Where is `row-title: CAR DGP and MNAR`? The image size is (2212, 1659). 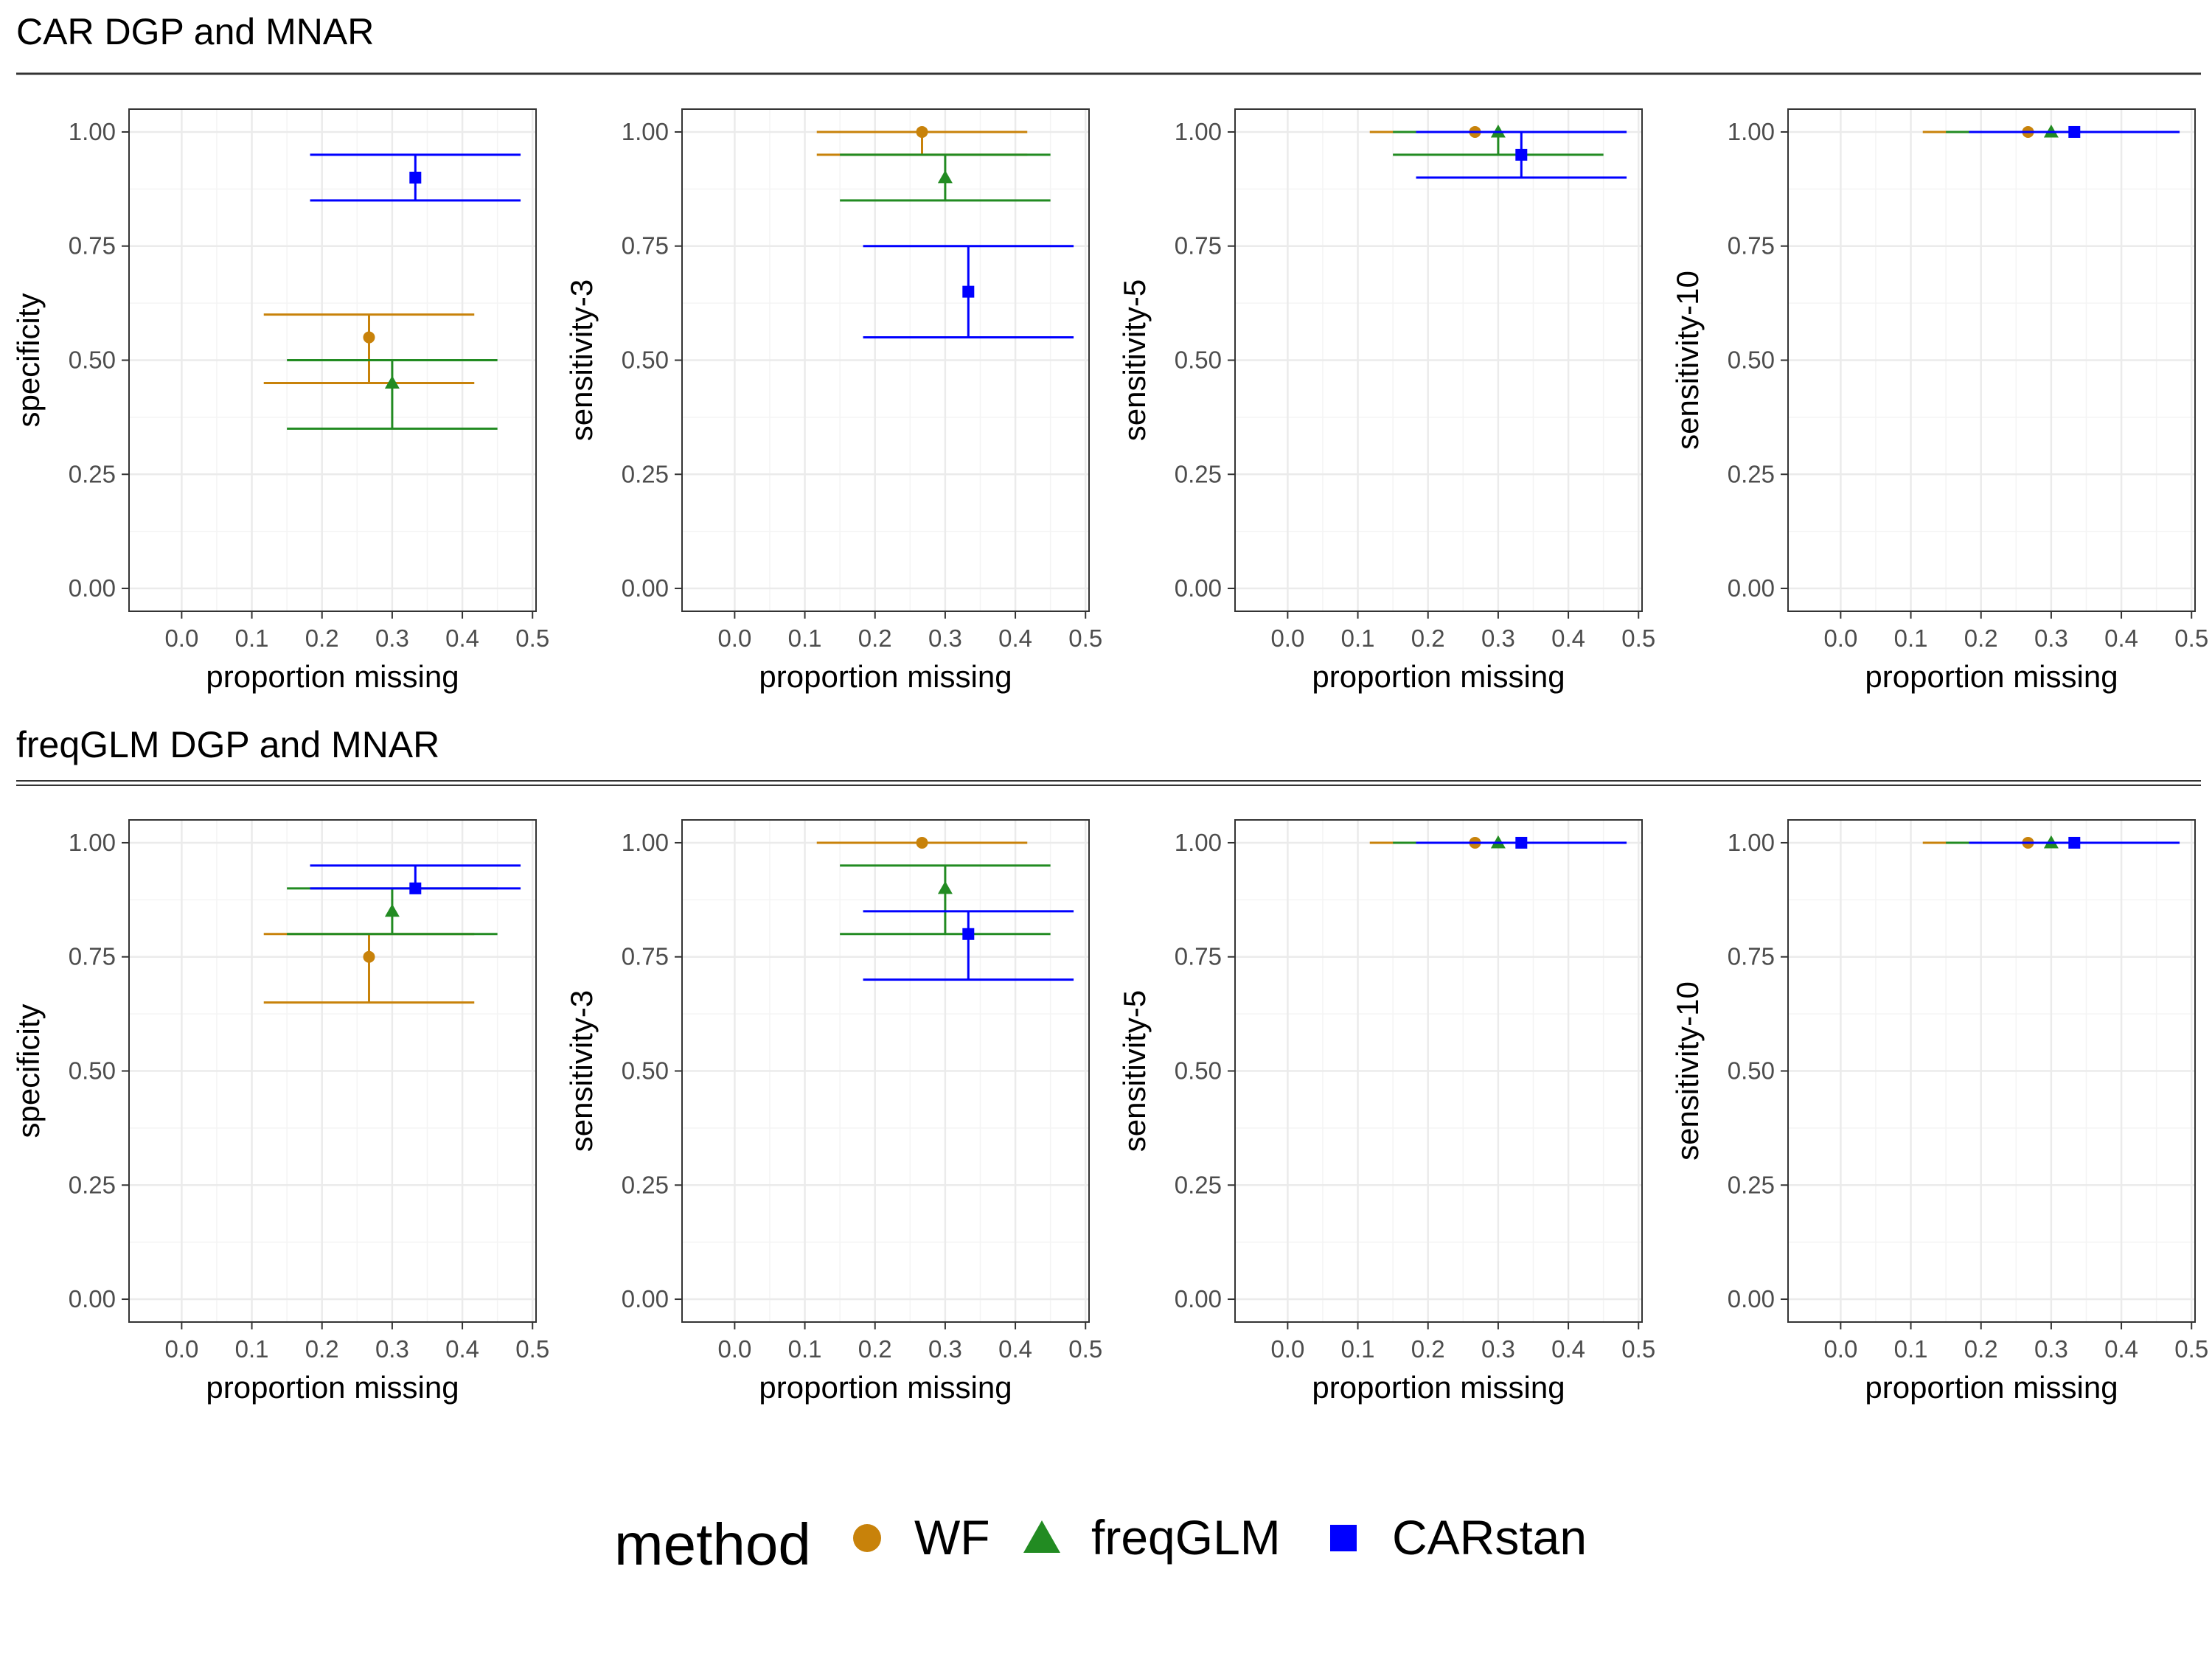 row-title: CAR DGP and MNAR is located at coordinates (195, 31).